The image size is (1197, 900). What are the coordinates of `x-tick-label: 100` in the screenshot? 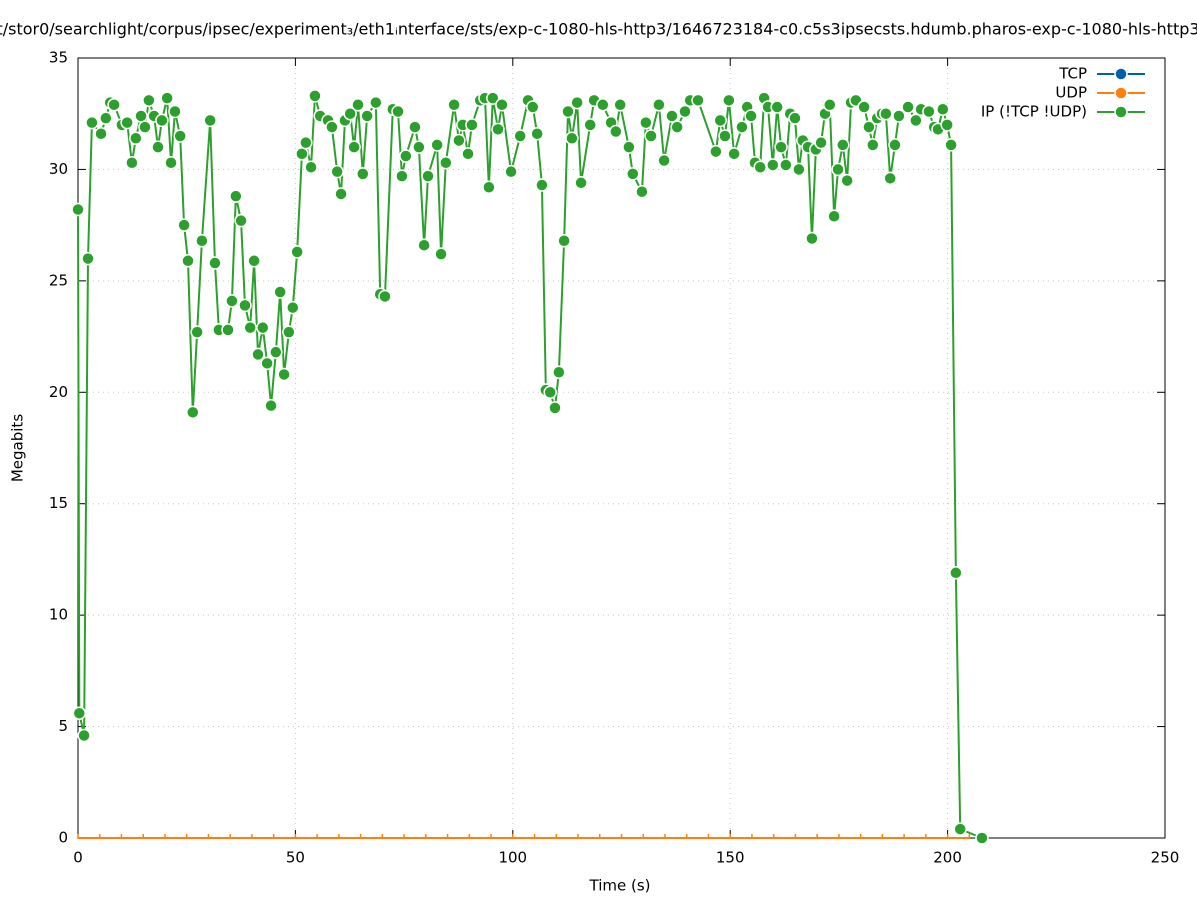 It's located at (512, 858).